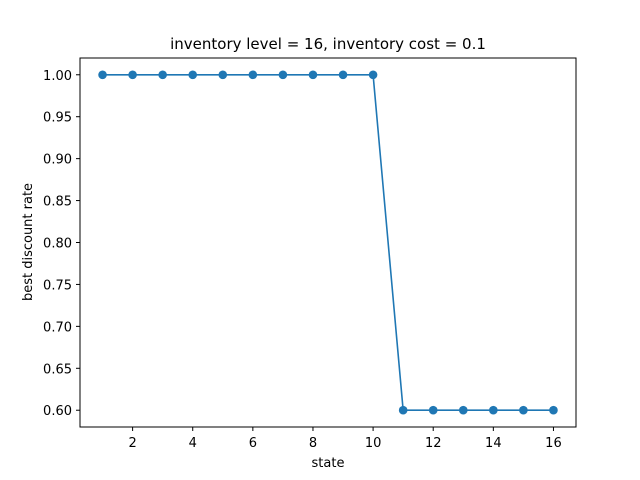  Describe the element at coordinates (28, 242) in the screenshot. I see `y-axis-label: best discount rate` at that location.